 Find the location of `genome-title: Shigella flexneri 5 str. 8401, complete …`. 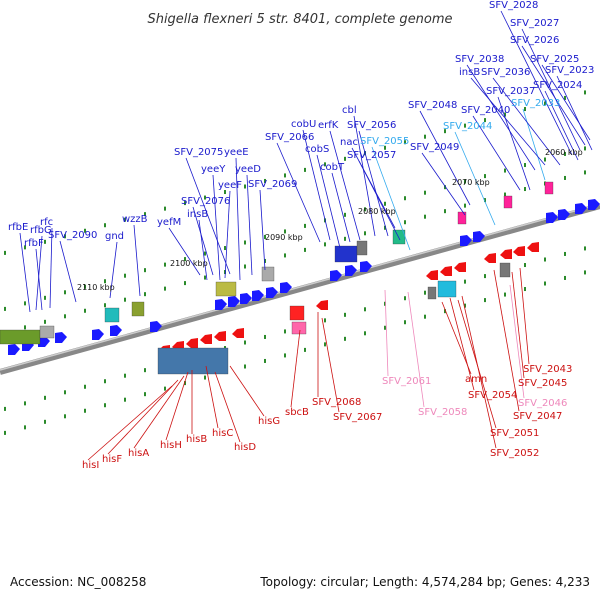

genome-title: Shigella flexneri 5 str. 8401, complete … is located at coordinates (299, 19).